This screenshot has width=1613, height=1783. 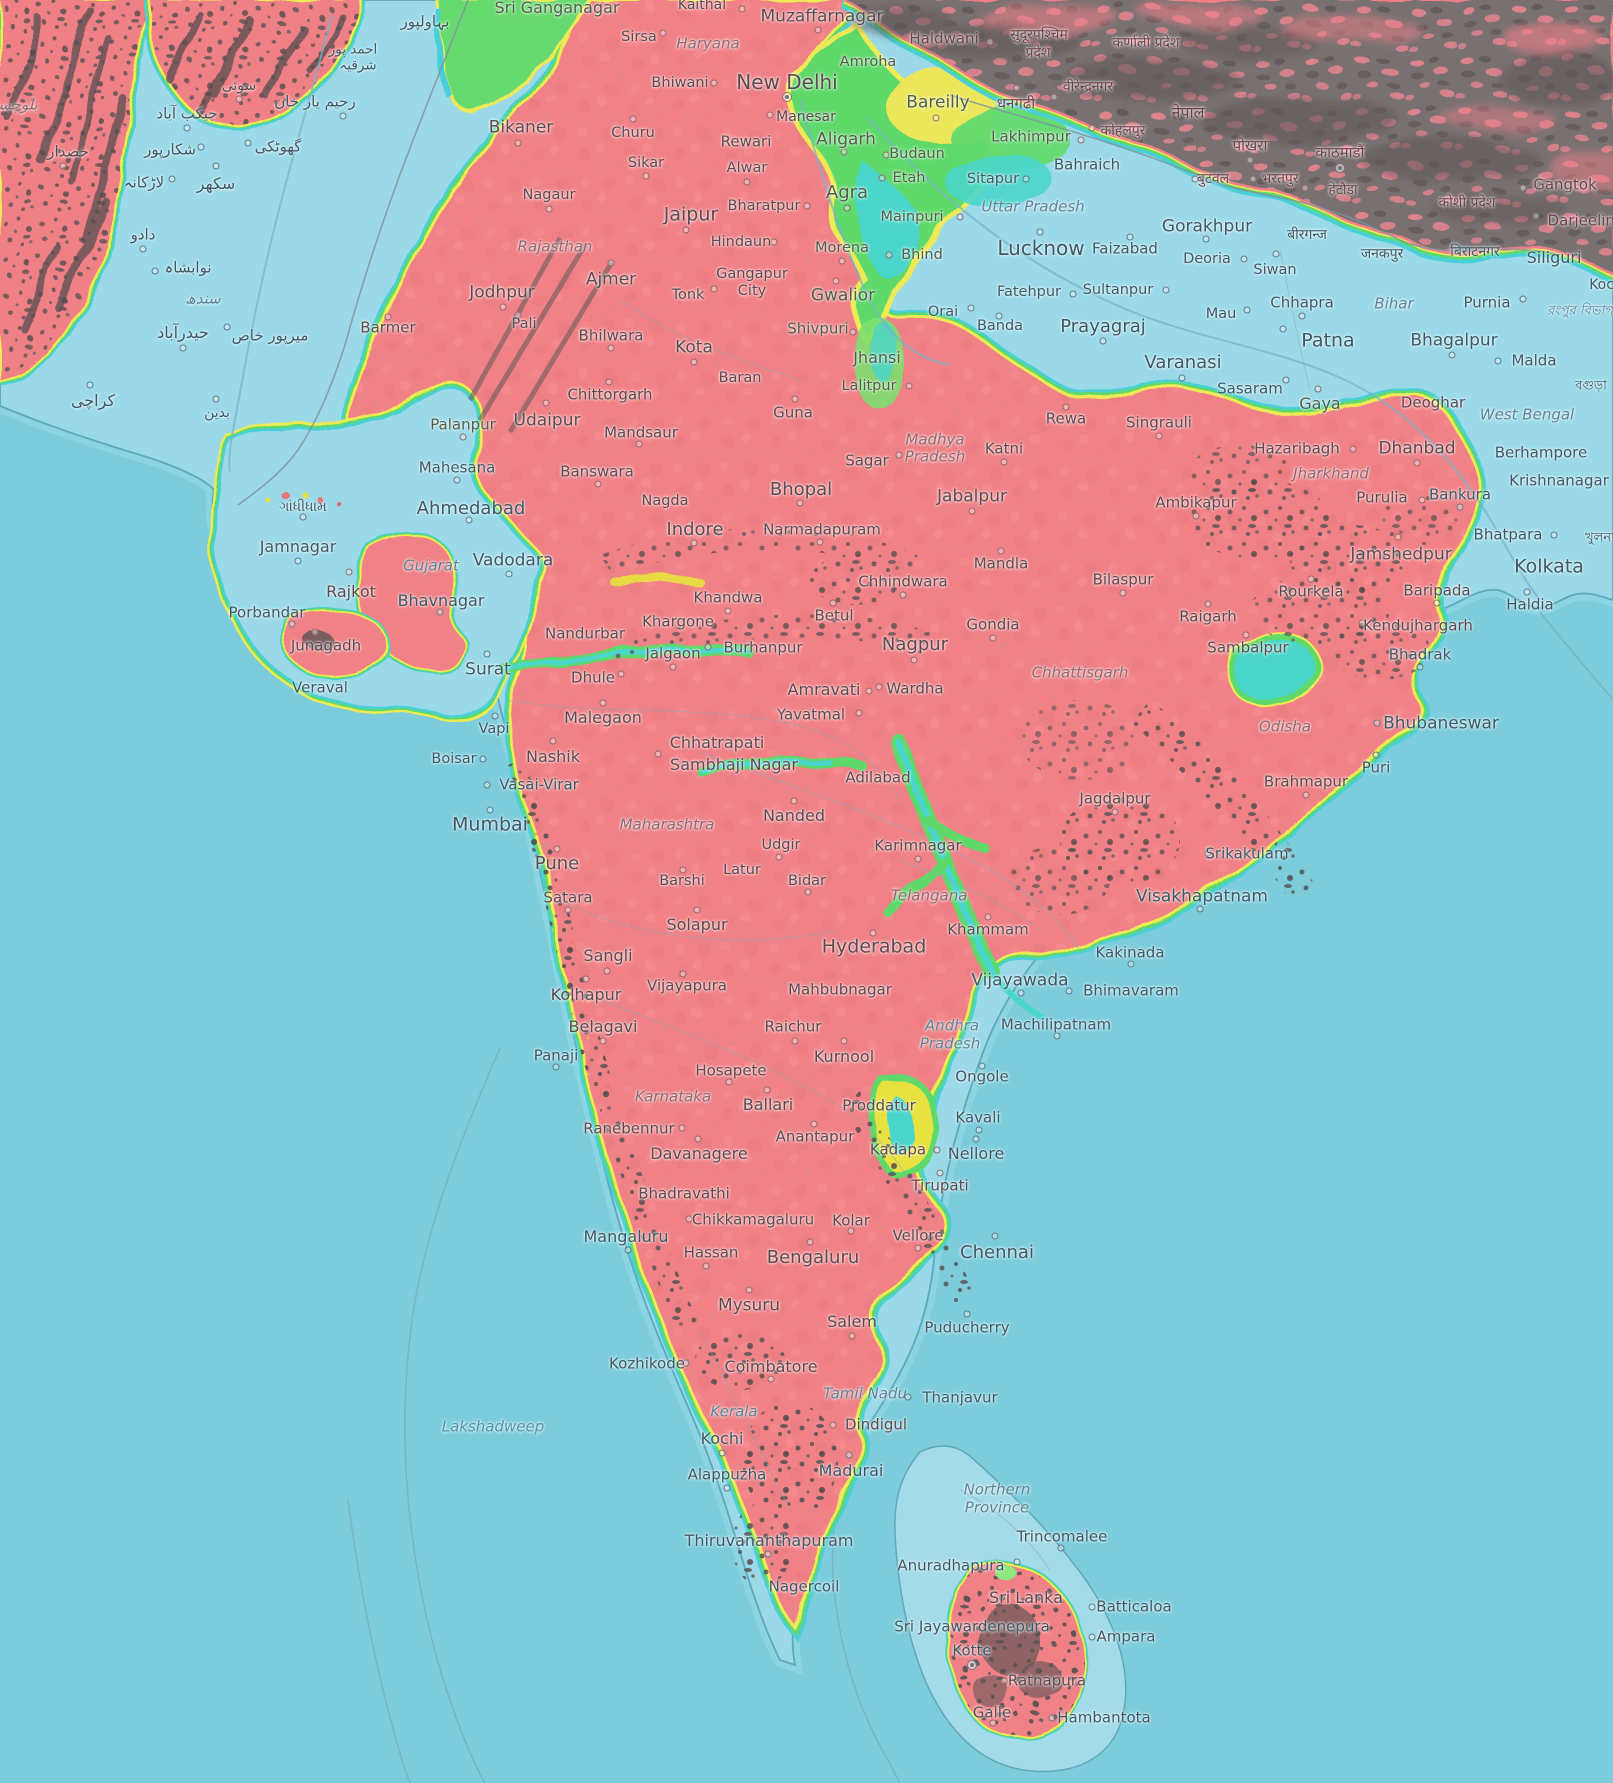 What do you see at coordinates (1382, 497) in the screenshot?
I see `map-label: Purulia` at bounding box center [1382, 497].